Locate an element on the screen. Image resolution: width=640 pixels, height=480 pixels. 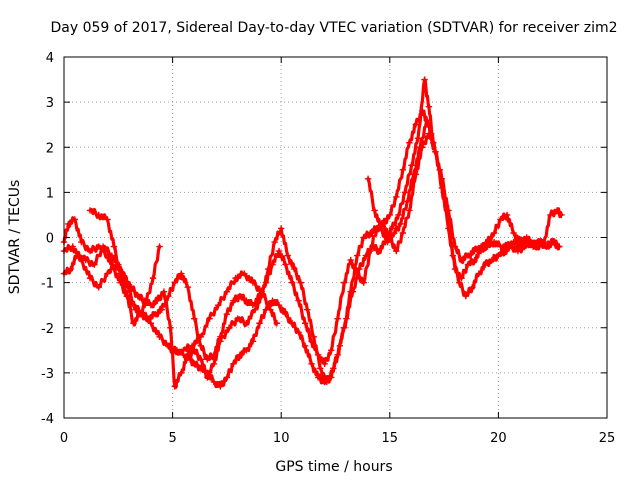
x-tick-label: 20 is located at coordinates (498, 438).